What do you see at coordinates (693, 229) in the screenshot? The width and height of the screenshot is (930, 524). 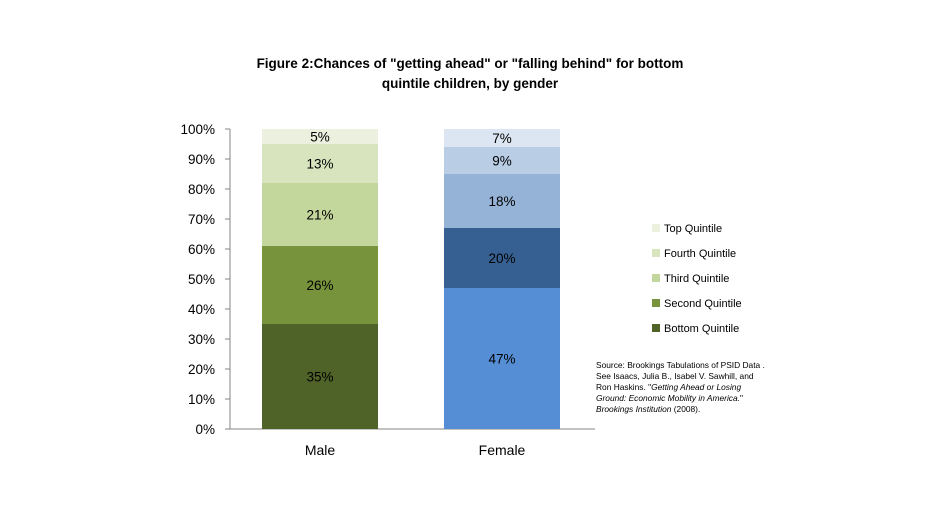 I see `legend-label: Top Quintile` at bounding box center [693, 229].